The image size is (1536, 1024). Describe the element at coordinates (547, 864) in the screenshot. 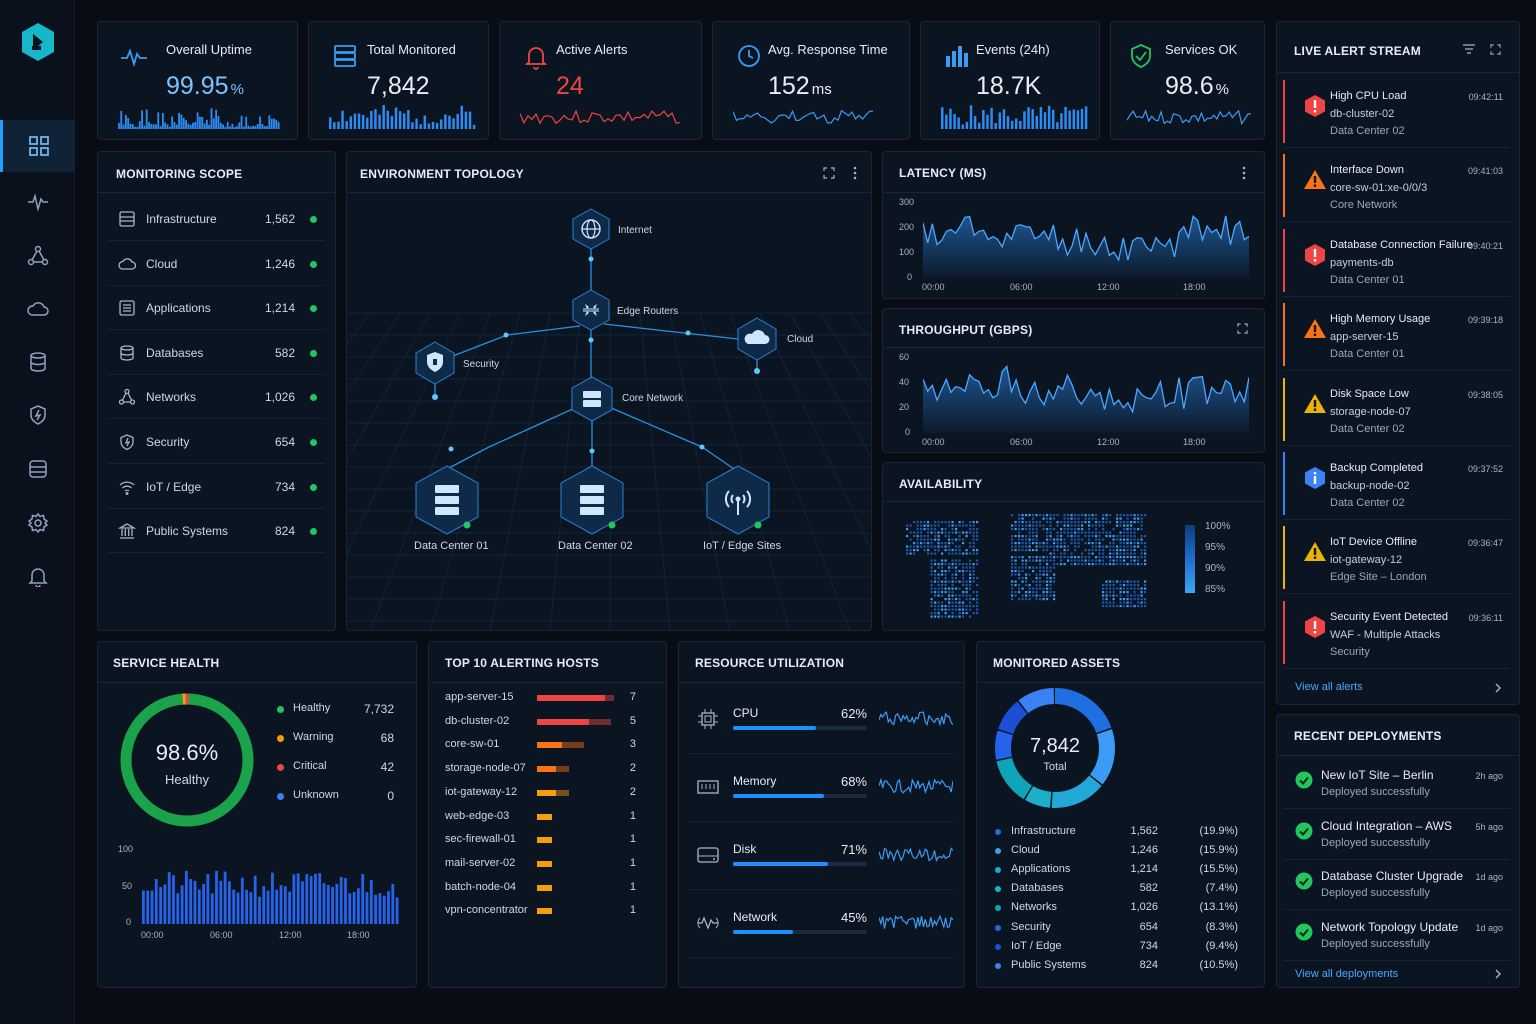

I see `host-row: mail-server-02 1` at that location.